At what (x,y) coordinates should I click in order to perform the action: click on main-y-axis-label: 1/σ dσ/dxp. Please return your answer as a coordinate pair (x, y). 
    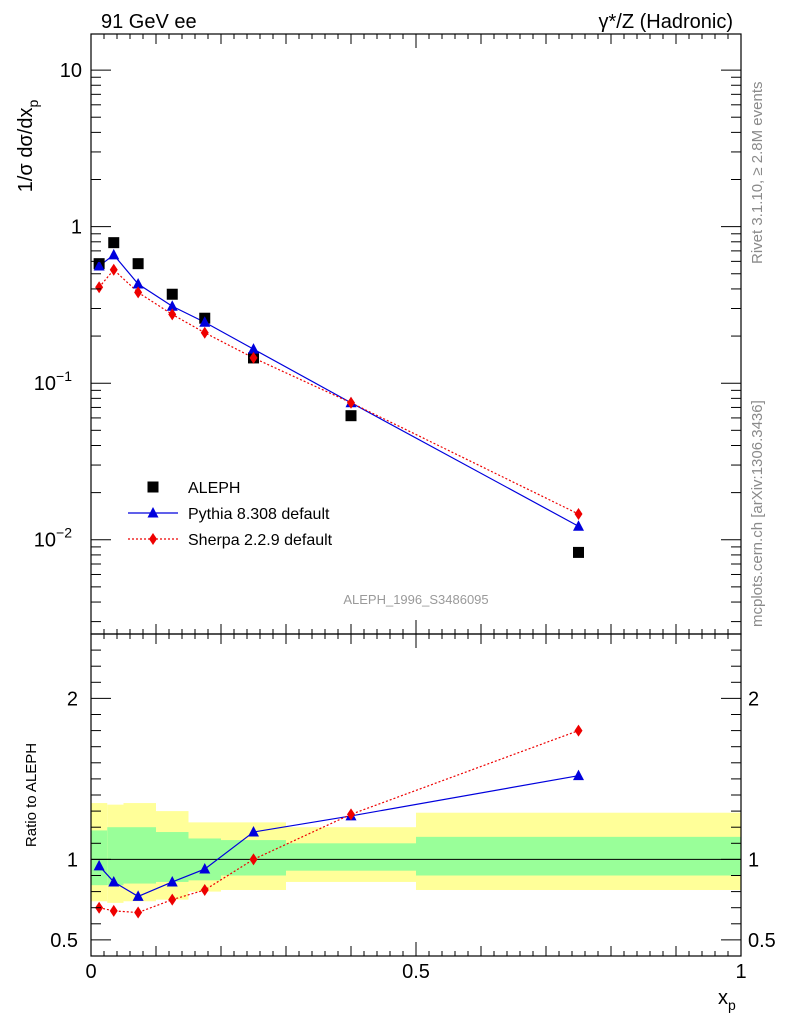
    Looking at the image, I should click on (28, 146).